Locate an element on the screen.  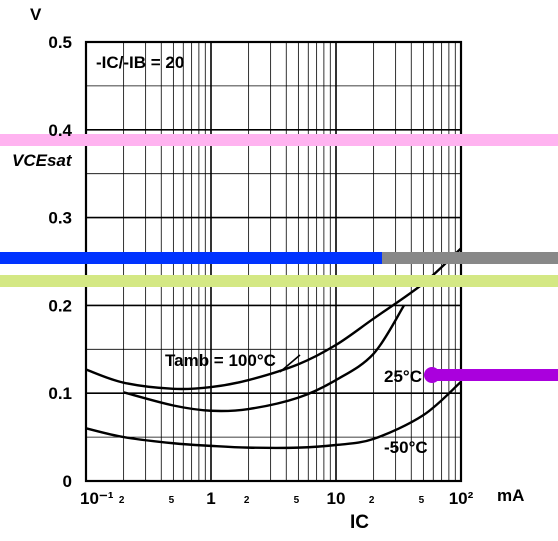
y-tick-label: 0 is located at coordinates (67, 481).